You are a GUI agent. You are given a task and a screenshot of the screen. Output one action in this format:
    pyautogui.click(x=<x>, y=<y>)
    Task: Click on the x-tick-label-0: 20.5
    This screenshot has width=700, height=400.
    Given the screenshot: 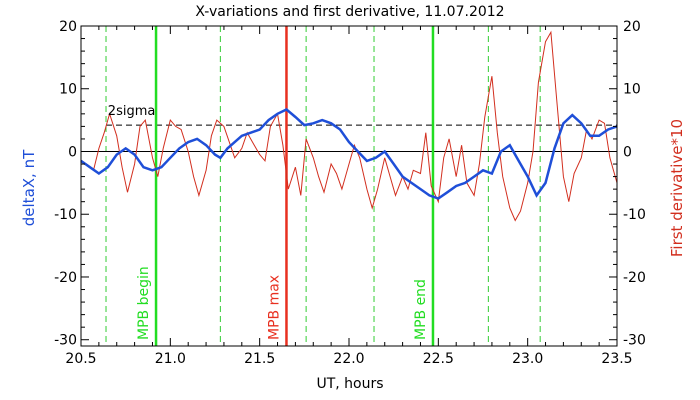 What is the action you would take?
    pyautogui.click(x=80, y=359)
    